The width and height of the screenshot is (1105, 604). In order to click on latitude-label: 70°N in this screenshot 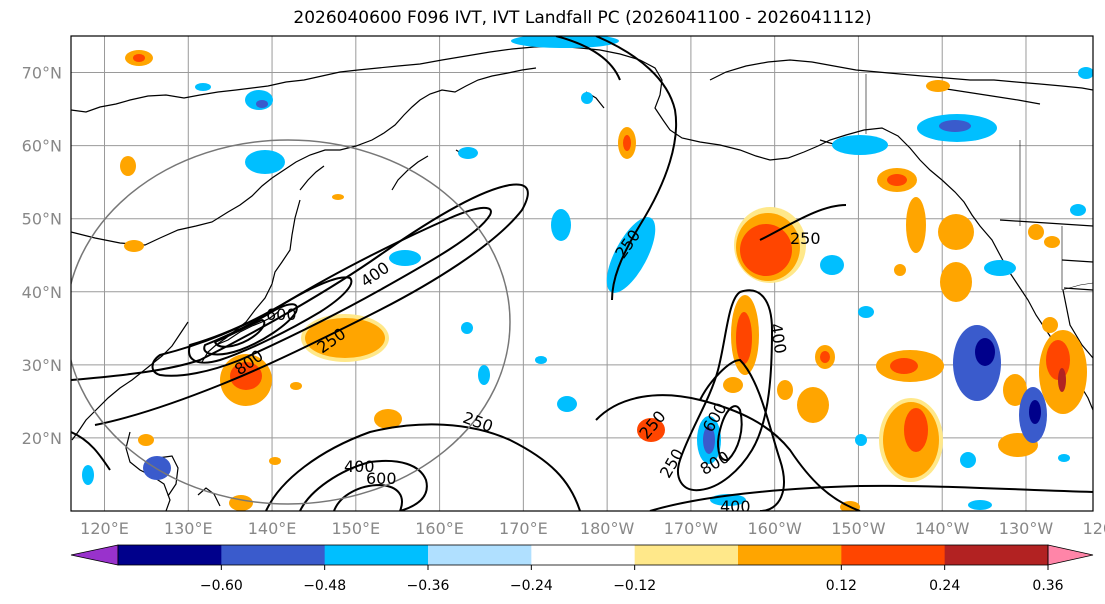, I will do `click(42, 73)`.